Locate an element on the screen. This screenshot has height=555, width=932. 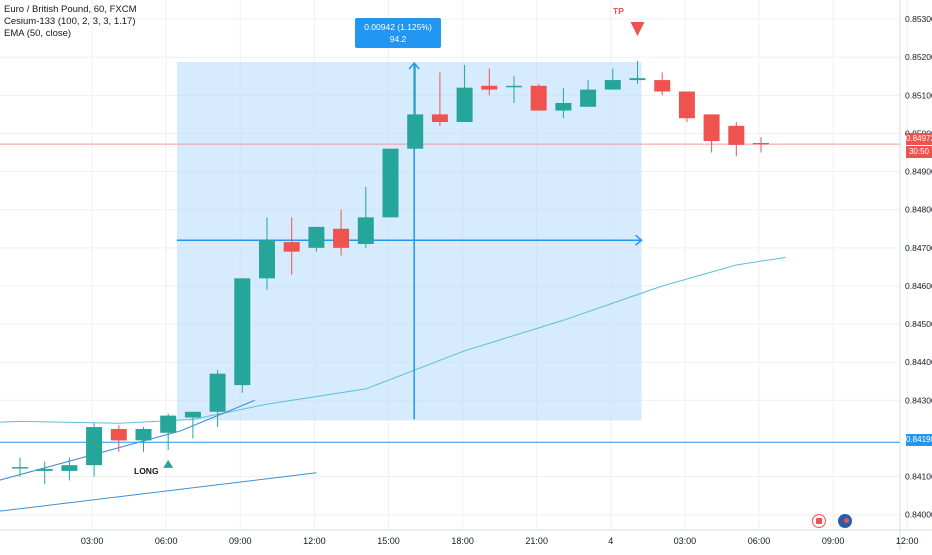
measure-tooltip: 0.00942 (1.125%) 94.2 18 bars, 18h is located at coordinates (398, 37).